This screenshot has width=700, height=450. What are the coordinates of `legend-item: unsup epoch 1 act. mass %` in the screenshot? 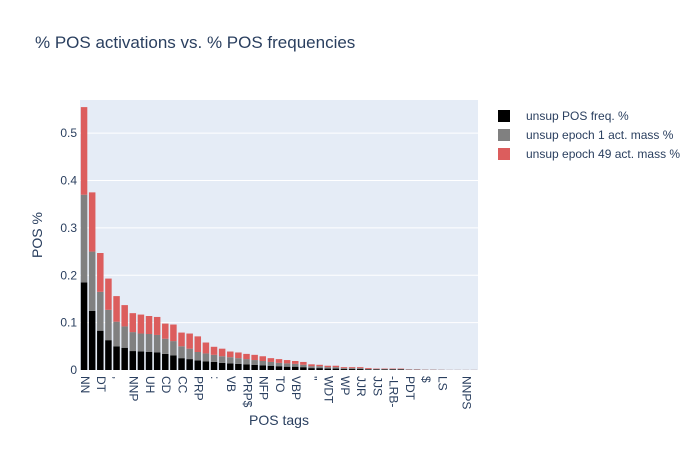 It's located at (589, 134).